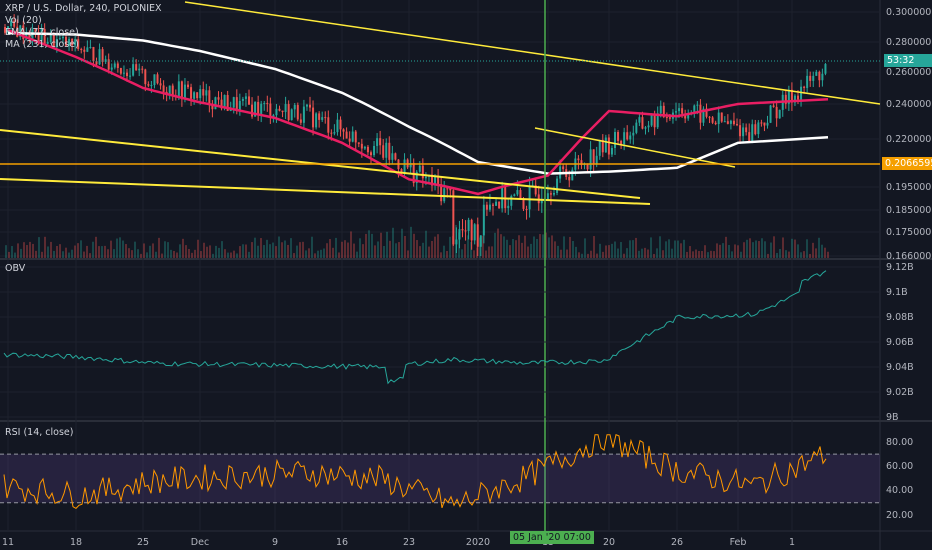 This screenshot has width=932, height=550. I want to click on obv-tick-label: 9.12B, so click(900, 267).